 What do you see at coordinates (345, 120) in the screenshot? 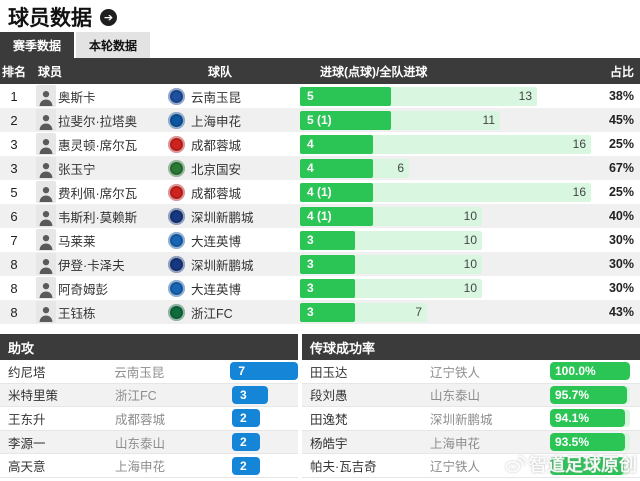
I see `player-goals-bar: 5 (1)` at bounding box center [345, 120].